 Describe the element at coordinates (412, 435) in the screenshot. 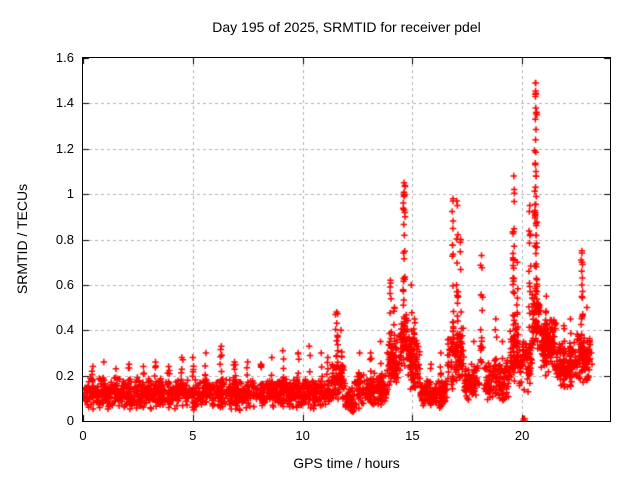

I see `x-tick-label: 15` at that location.